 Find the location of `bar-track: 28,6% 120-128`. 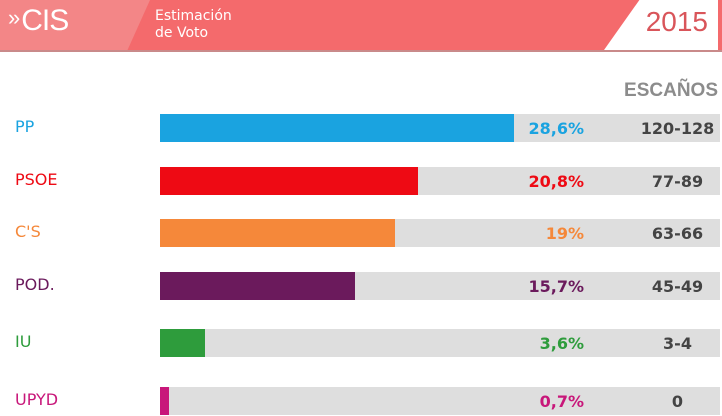

bar-track: 28,6% 120-128 is located at coordinates (440, 128).